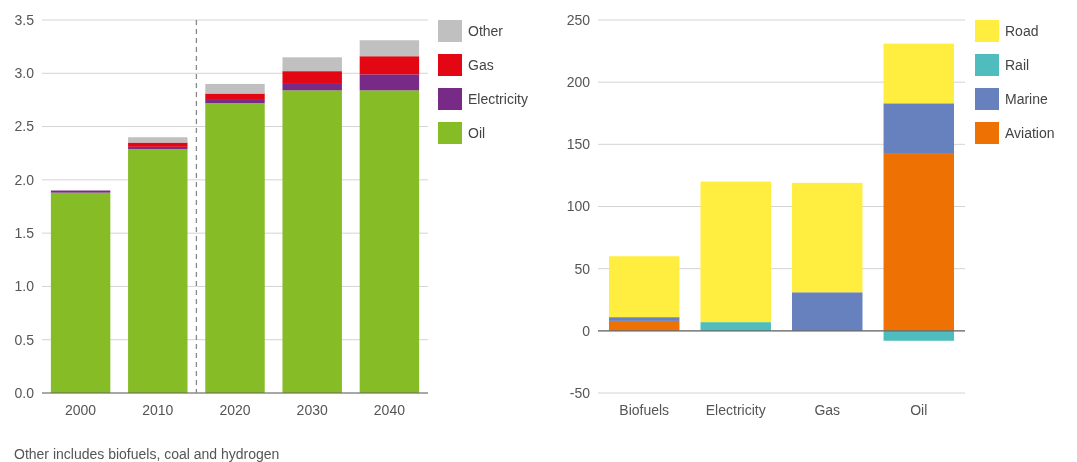 The height and width of the screenshot is (462, 1077). What do you see at coordinates (24, 233) in the screenshot?
I see `y-tick-label: 1.5` at bounding box center [24, 233].